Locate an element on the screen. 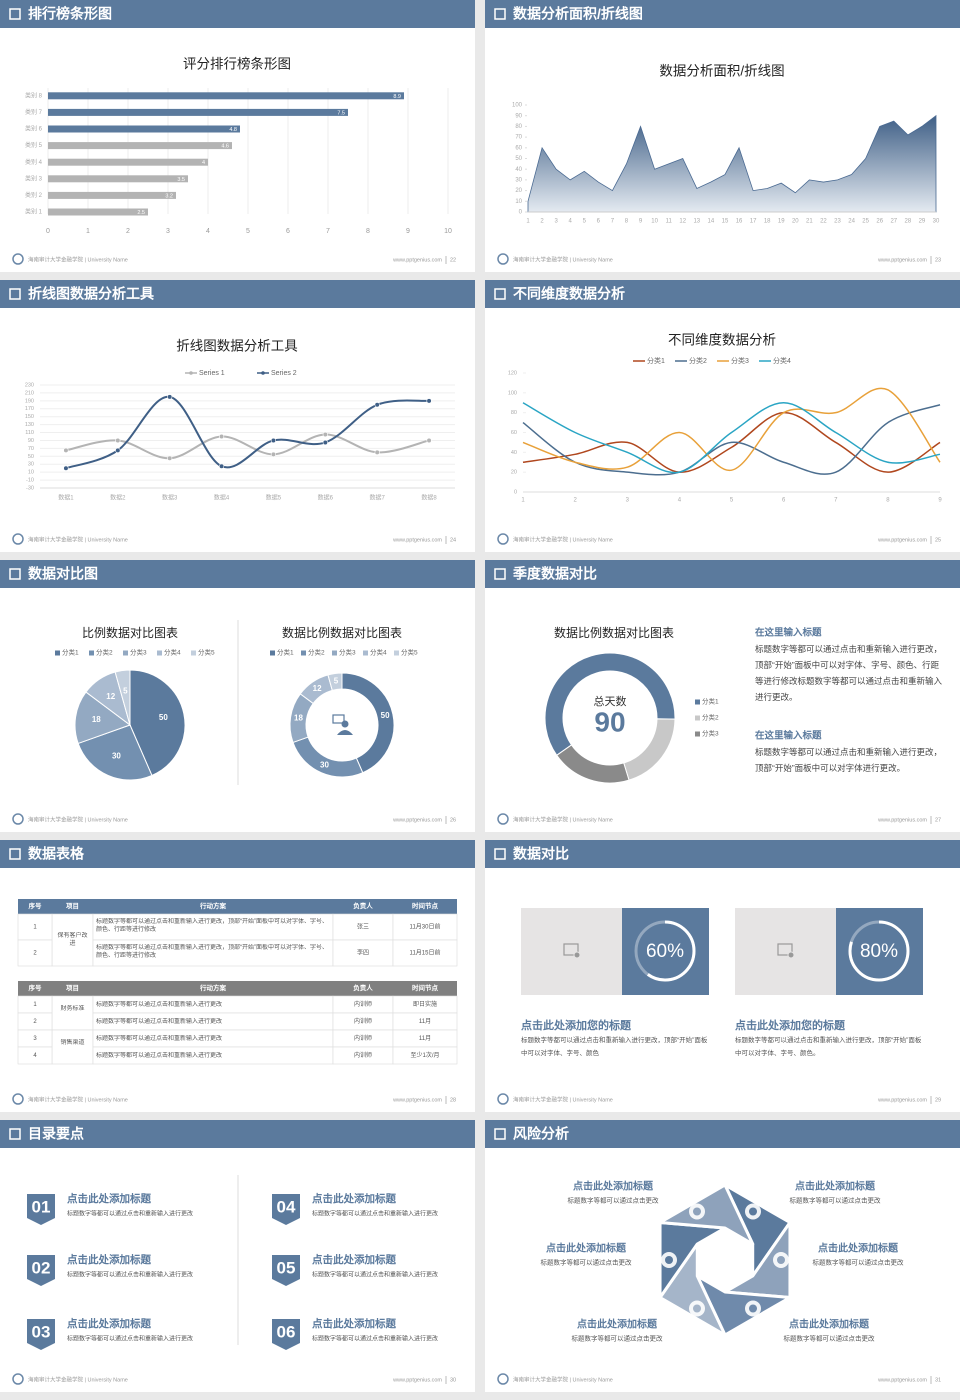  cell-deadline: 至少1次/月 is located at coordinates (424, 1055).